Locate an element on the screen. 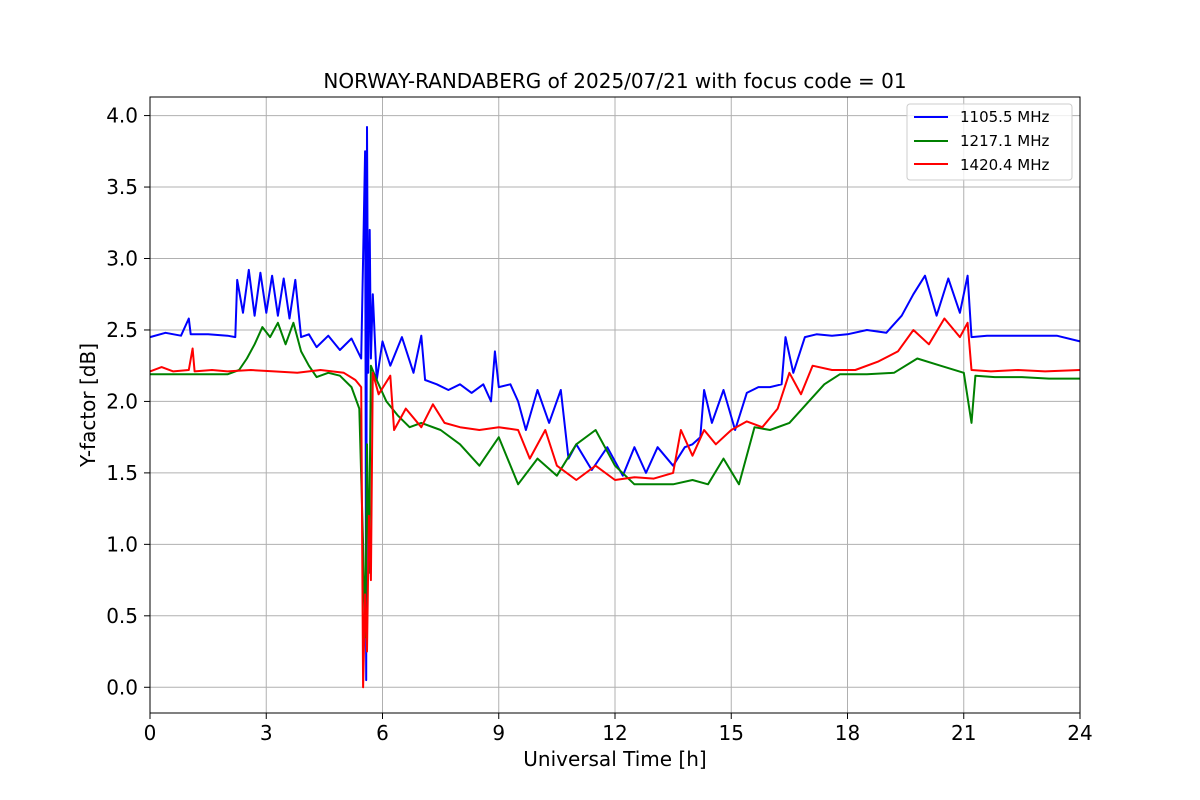 Image resolution: width=1200 pixels, height=800 pixels. y-tick-label: 0.5 is located at coordinates (122, 616).